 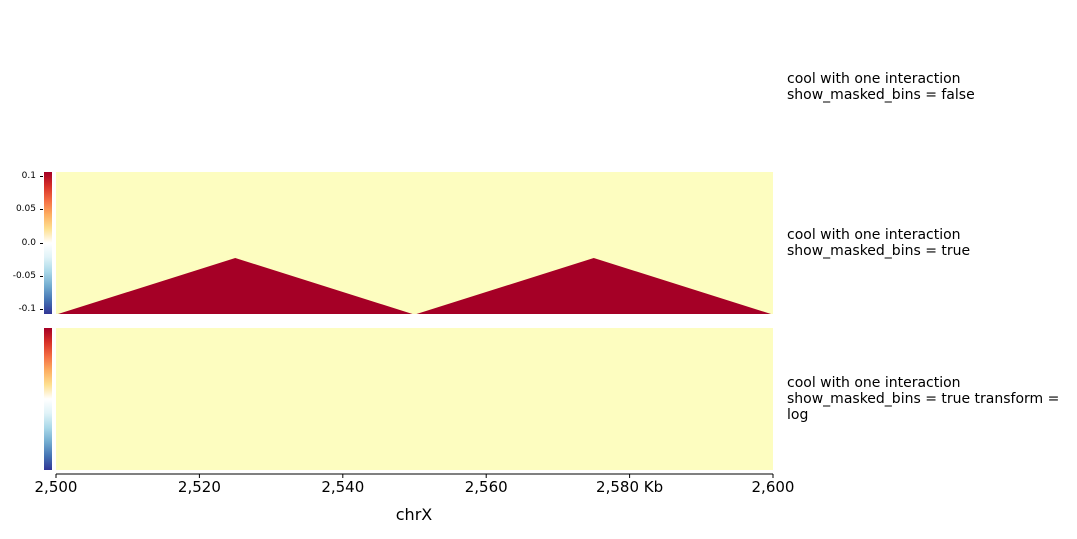 What do you see at coordinates (28, 242) in the screenshot?
I see `colorbar-tick-label: 0.0` at bounding box center [28, 242].